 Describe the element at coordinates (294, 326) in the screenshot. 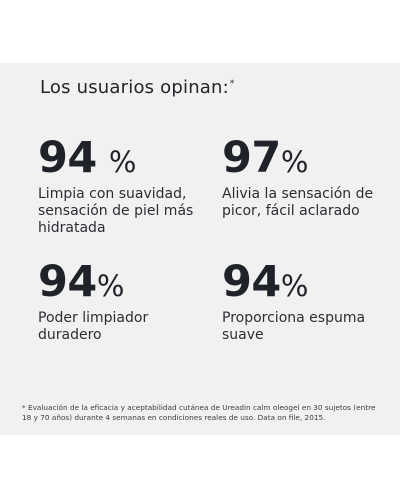

I see `stat-description-4: Proporciona espuma suave` at that location.